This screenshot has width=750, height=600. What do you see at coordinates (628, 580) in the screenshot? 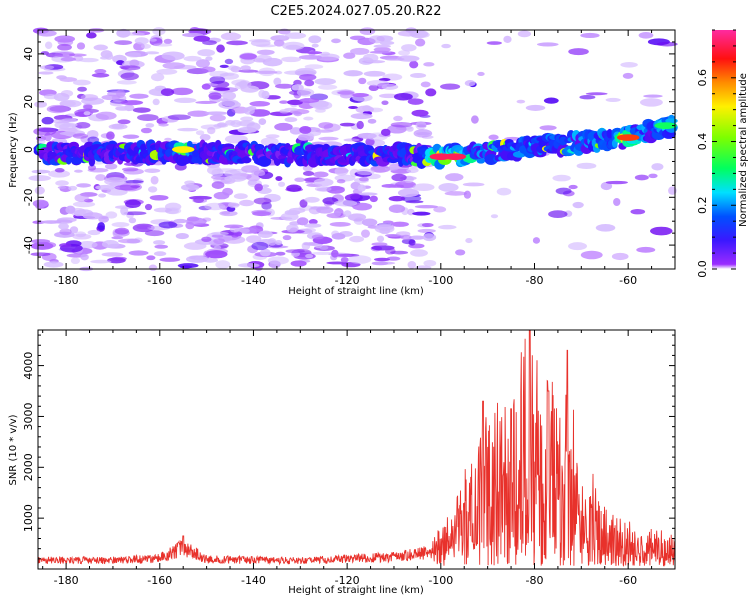
I see `x-tick-label: -60` at bounding box center [628, 580].